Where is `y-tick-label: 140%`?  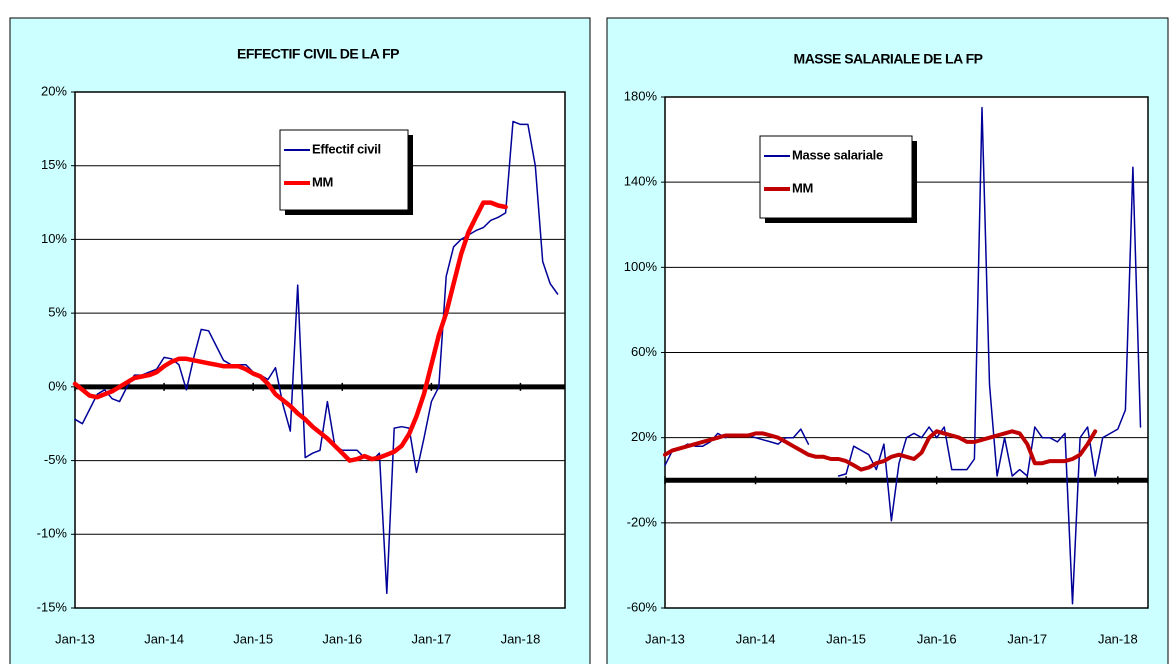
y-tick-label: 140% is located at coordinates (641, 181).